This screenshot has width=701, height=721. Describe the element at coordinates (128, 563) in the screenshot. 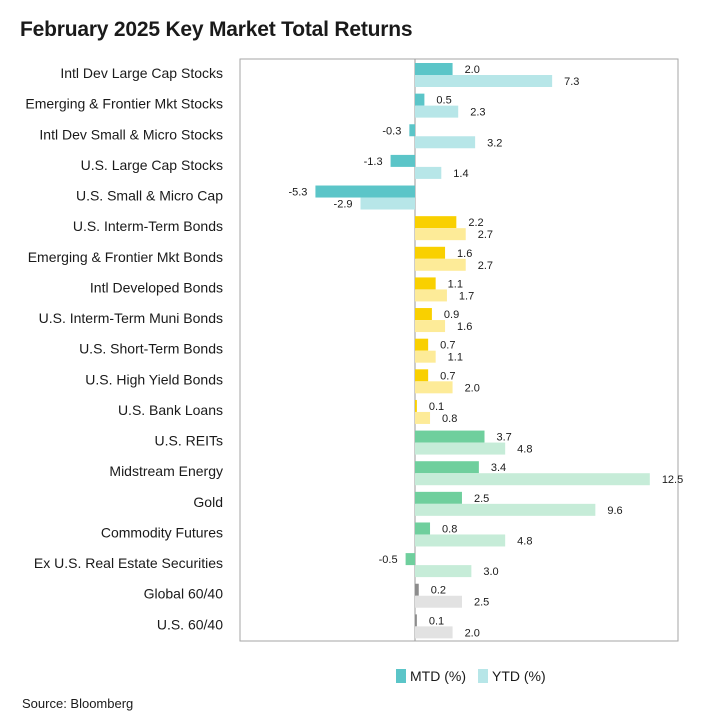

I see `category-label: Ex U.S. Real Estate Securities` at that location.